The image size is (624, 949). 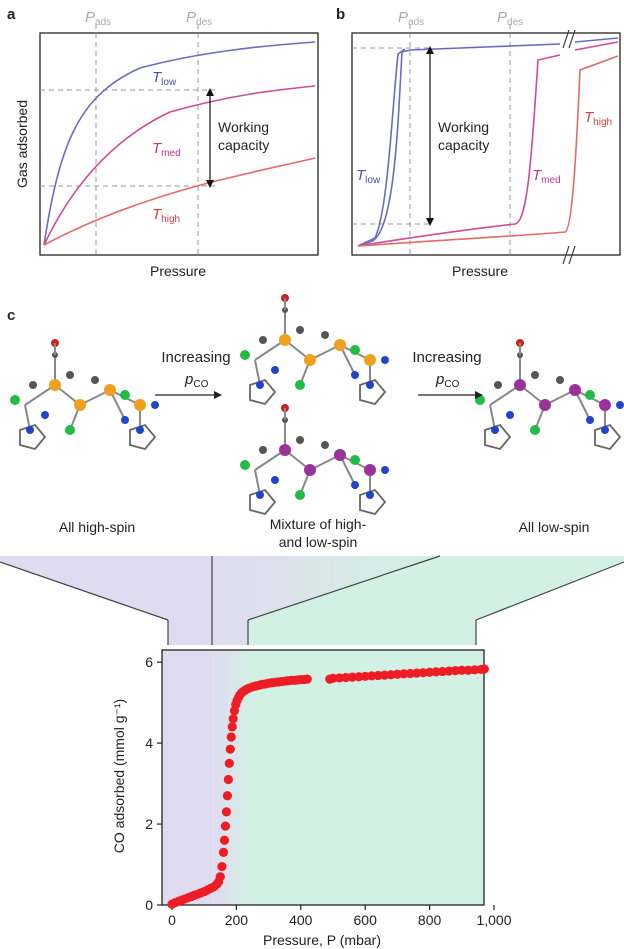 What do you see at coordinates (430, 222) in the screenshot?
I see `panel-b-arrow-head-down` at bounding box center [430, 222].